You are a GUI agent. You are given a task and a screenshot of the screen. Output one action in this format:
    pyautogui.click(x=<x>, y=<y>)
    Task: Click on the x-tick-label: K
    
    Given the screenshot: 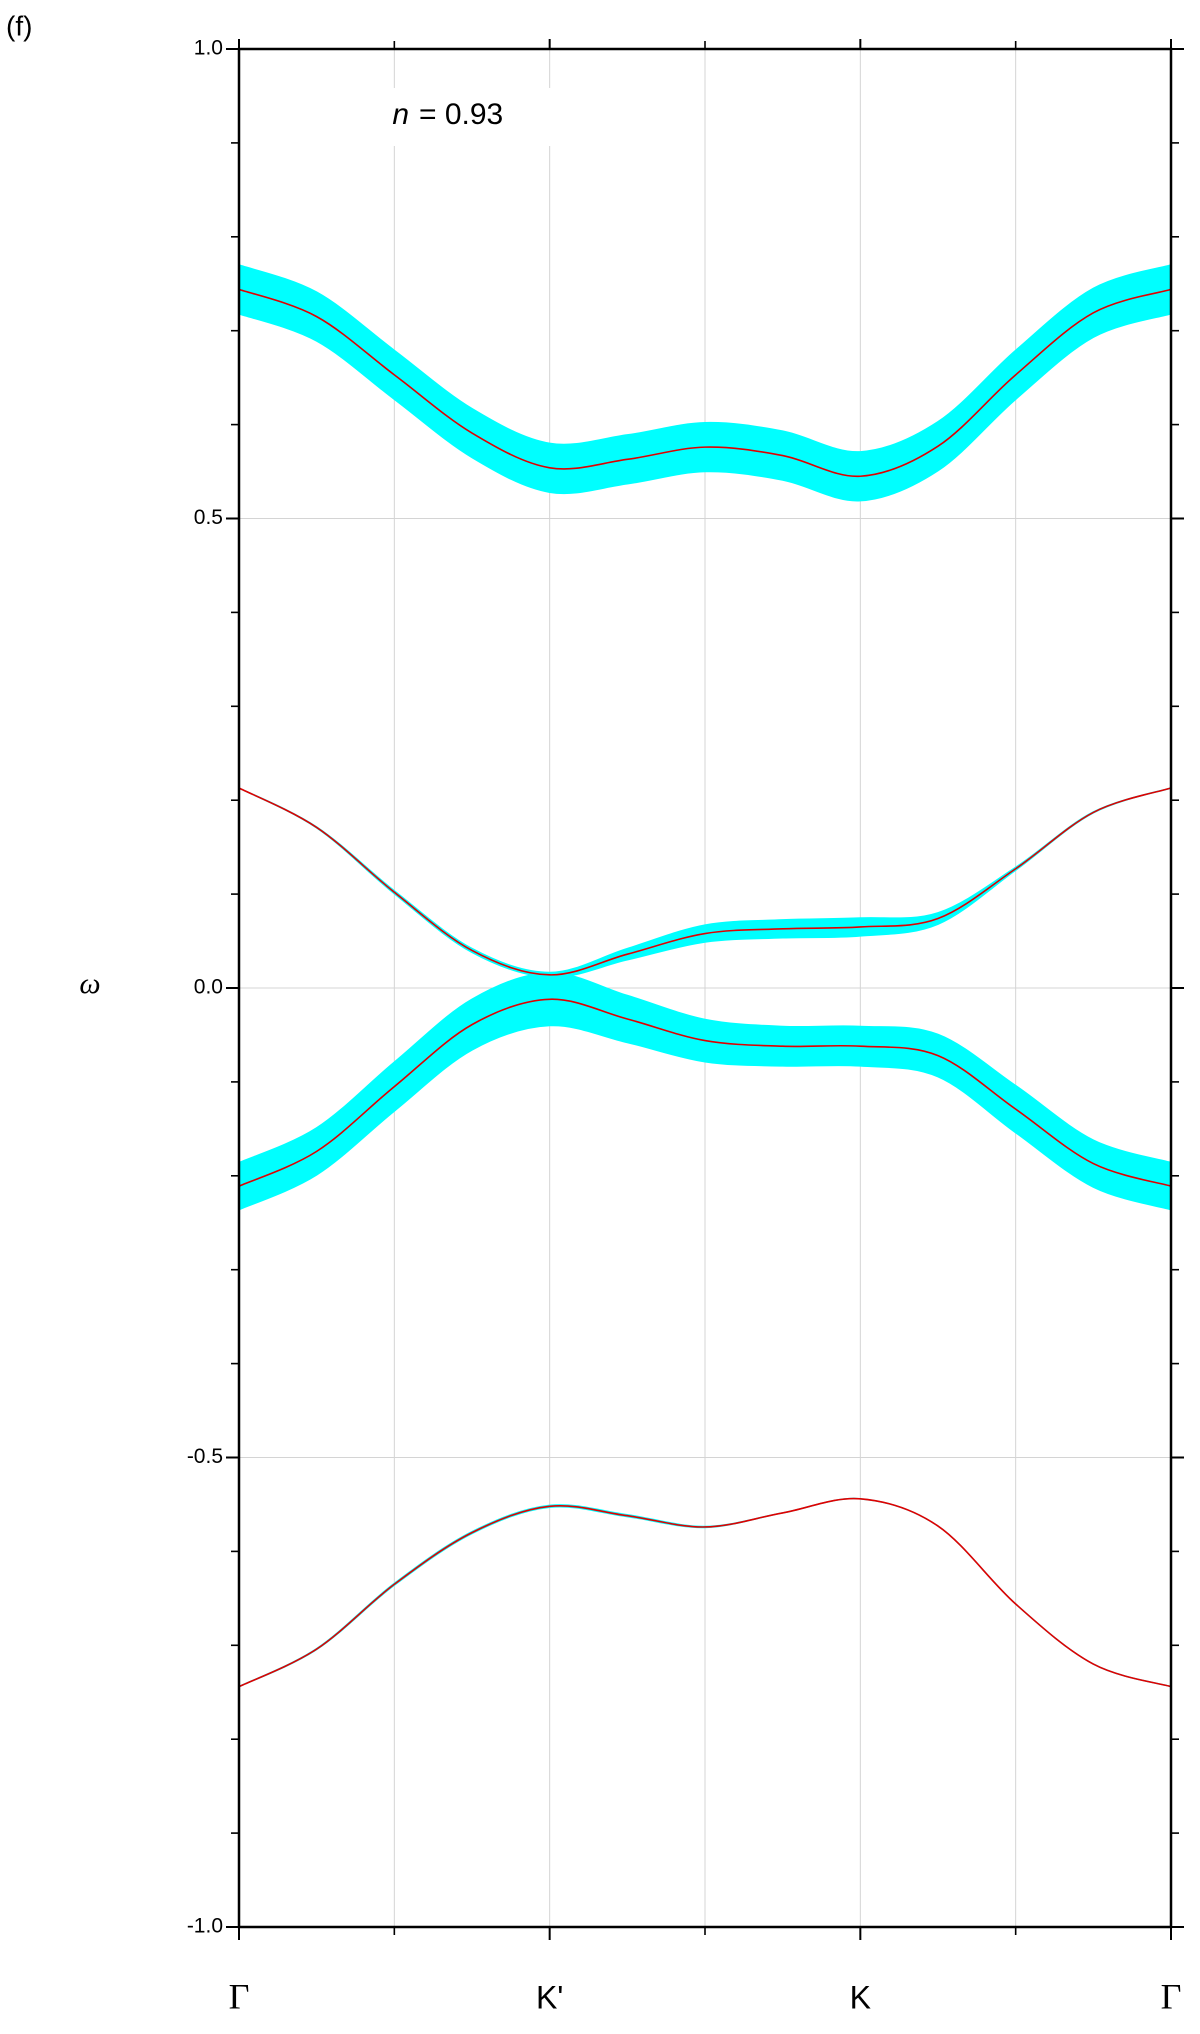 What is the action you would take?
    pyautogui.click(x=860, y=1997)
    